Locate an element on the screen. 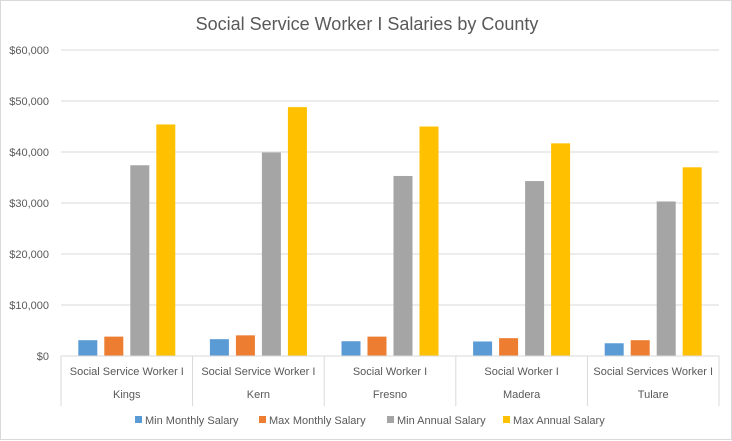  y-tick-label: $0 is located at coordinates (43, 357).